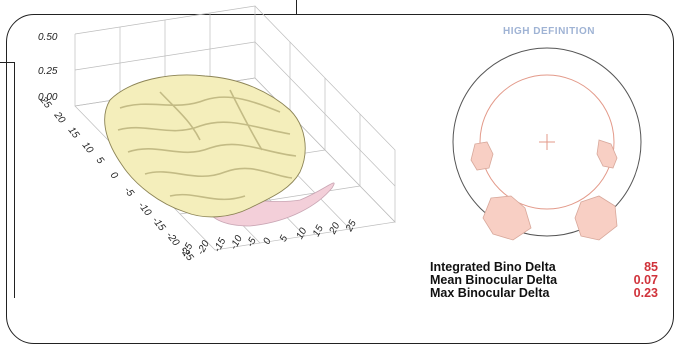 The height and width of the screenshot is (344, 676). Describe the element at coordinates (335, 229) in the screenshot. I see `x-tick-label: 20` at that location.